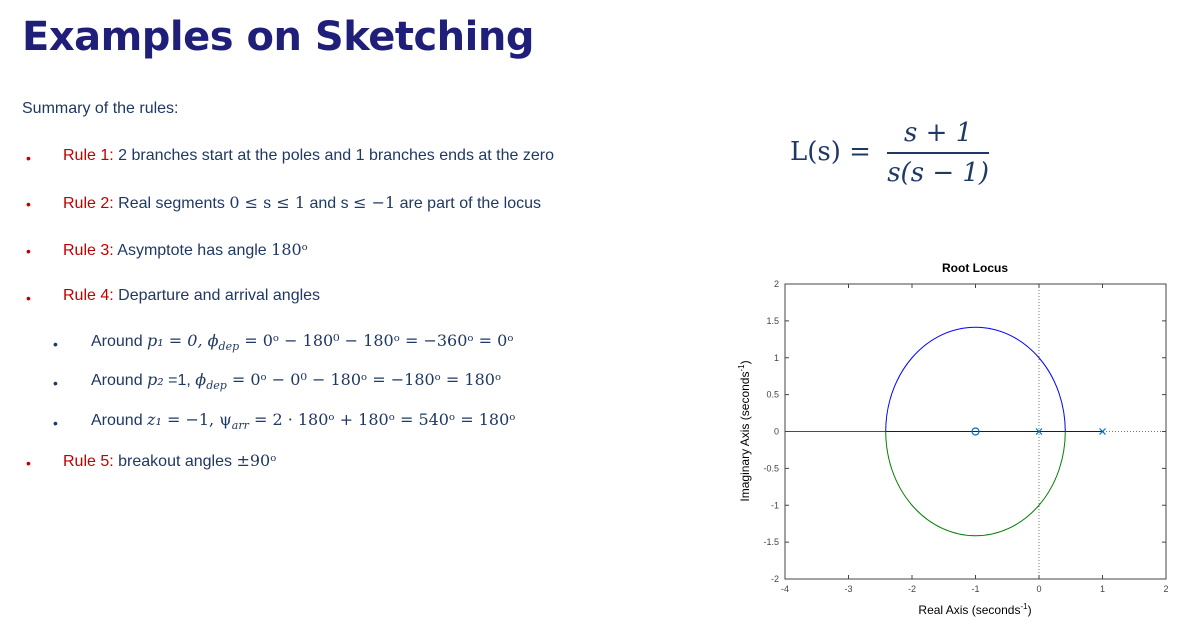 This screenshot has height=636, width=1199. What do you see at coordinates (382, 419) in the screenshot?
I see `sub-rule-3-math-2: = 2 · 180ᵒ + 180ᵒ = 540ᵒ = 180ᵒ` at bounding box center [382, 419].